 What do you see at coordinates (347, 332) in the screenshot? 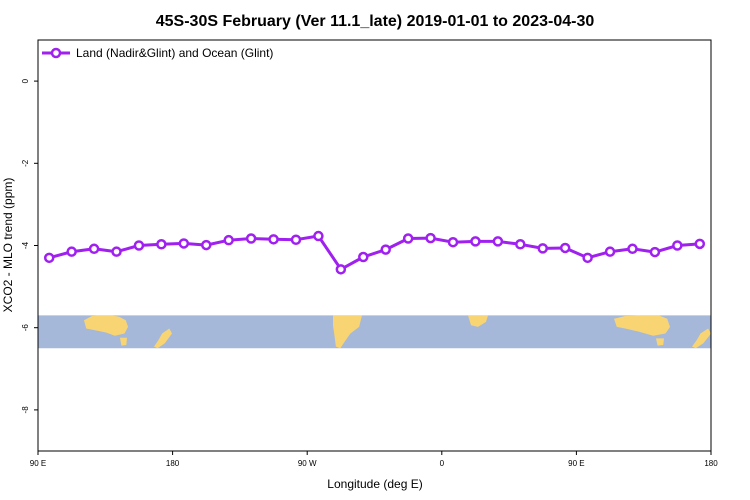
I see `map-land-south-america` at bounding box center [347, 332].